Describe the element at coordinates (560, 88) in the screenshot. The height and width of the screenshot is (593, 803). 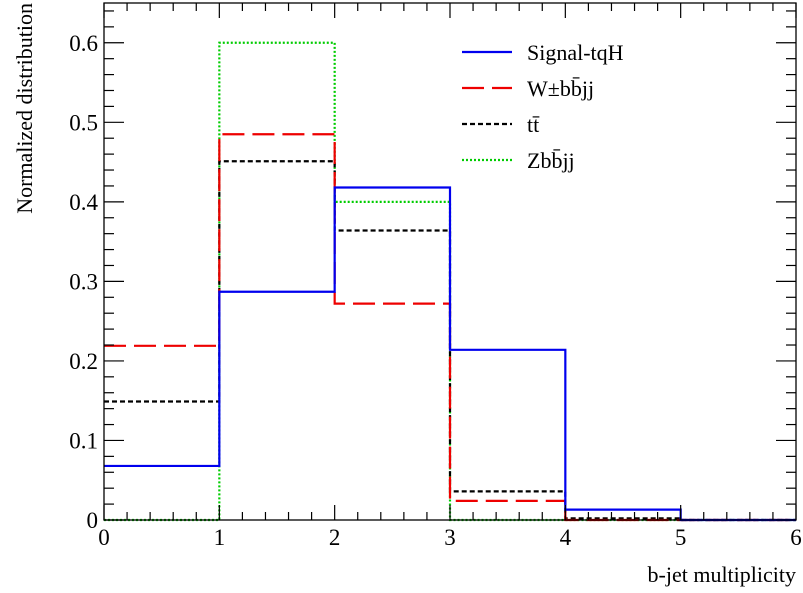
I see `legend-label-1: W±bb̄jj` at that location.